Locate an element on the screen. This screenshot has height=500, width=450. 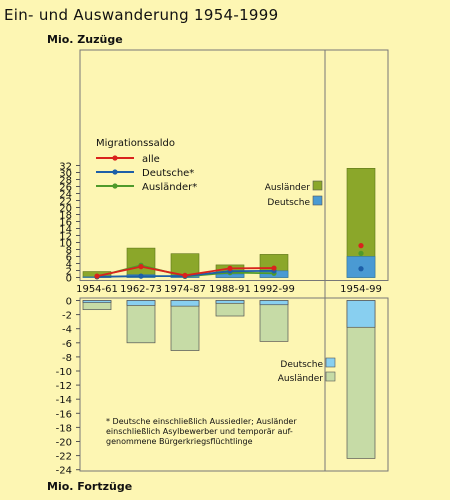
legend-saldo-title: Migrationssaldo is located at coordinates (135, 143).